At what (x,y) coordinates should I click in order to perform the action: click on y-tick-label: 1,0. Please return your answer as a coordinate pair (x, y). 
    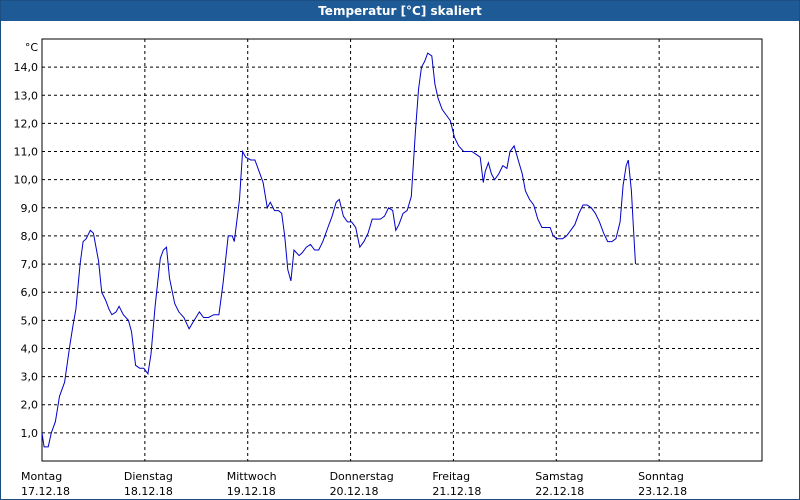
    Looking at the image, I should click on (30, 433).